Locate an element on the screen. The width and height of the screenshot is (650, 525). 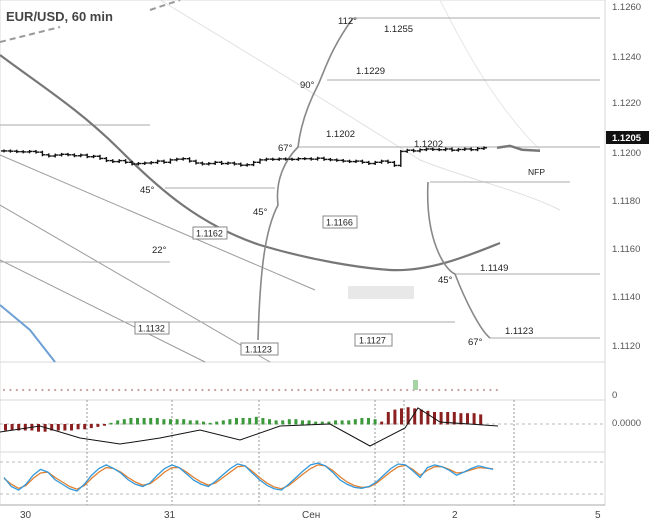
angle-45-b: 45° is located at coordinates (260, 212).